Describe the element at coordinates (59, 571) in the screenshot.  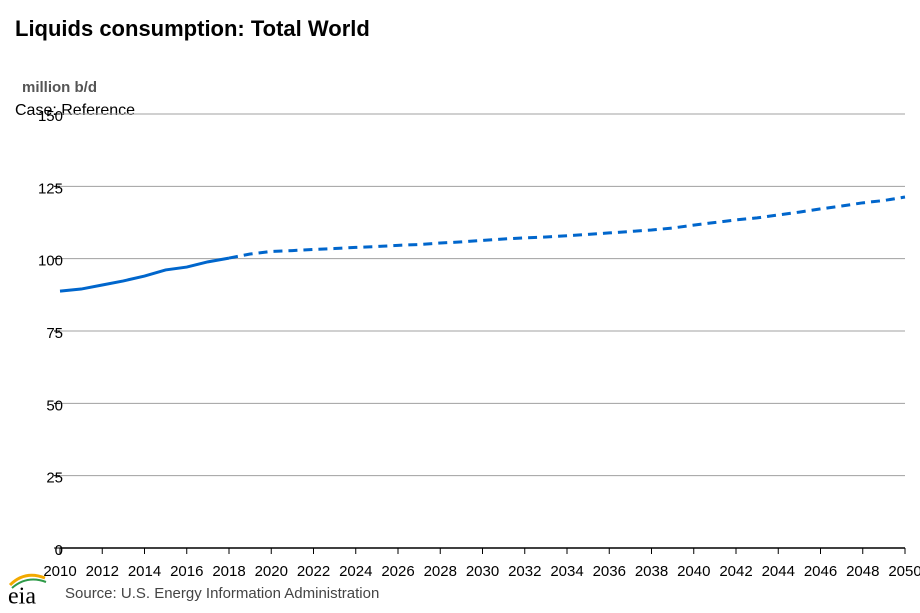
I see `x-tick-label: 2010` at that location.